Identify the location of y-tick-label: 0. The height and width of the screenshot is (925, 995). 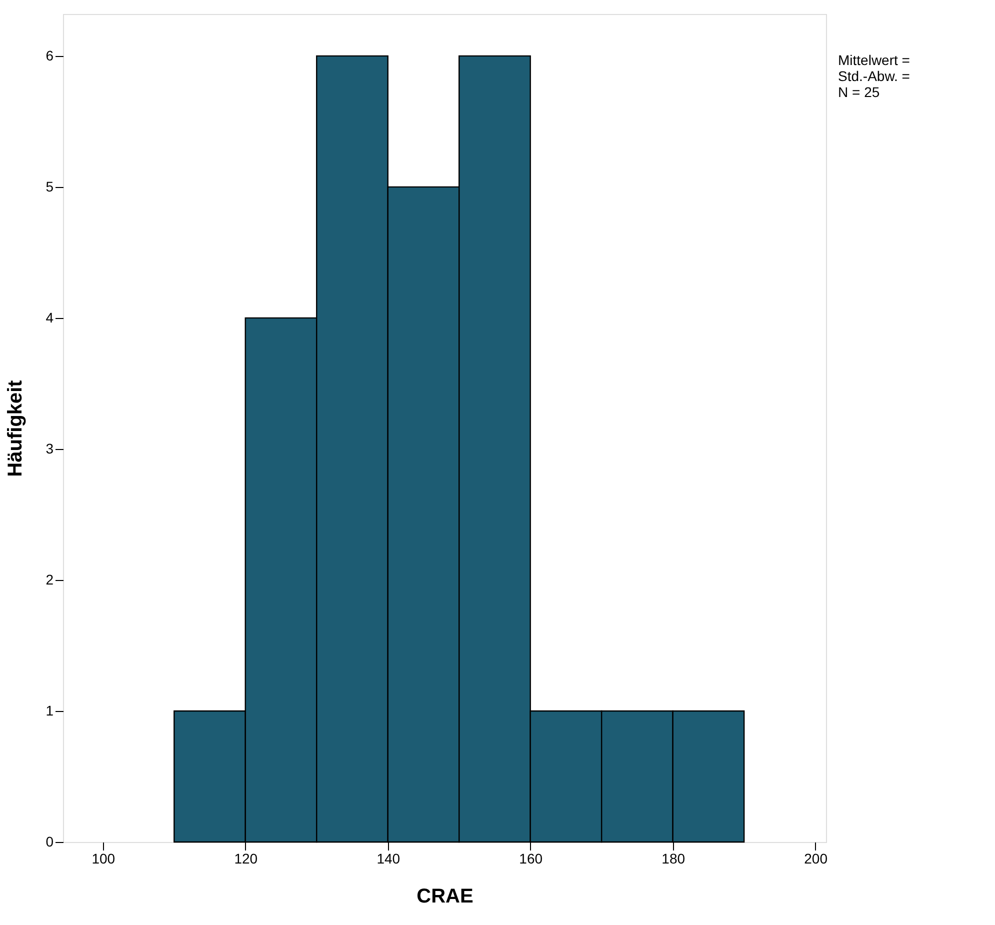
(50, 842).